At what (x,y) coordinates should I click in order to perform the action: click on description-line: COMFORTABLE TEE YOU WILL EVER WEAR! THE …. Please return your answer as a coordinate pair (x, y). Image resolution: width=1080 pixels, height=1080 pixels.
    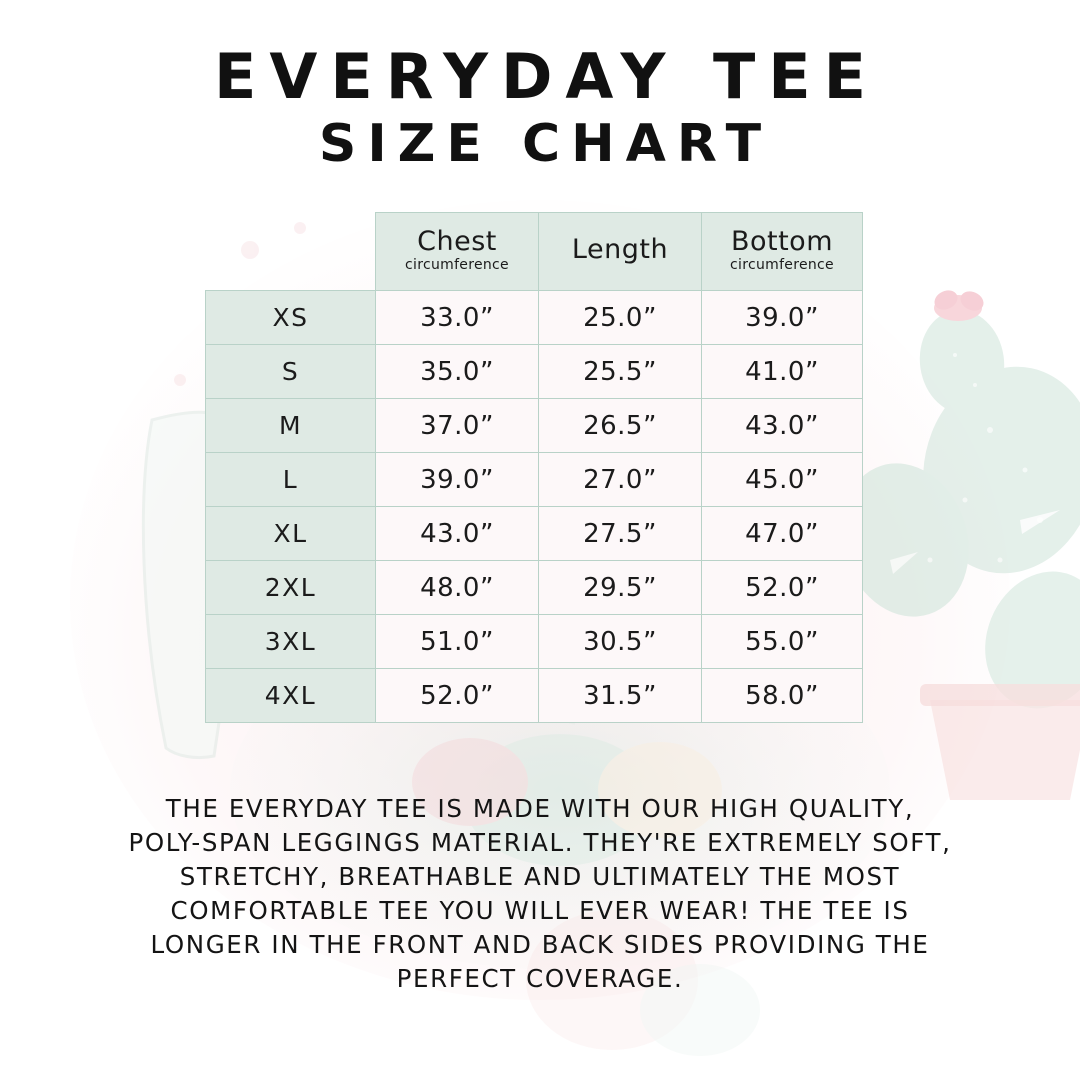
    Looking at the image, I should click on (540, 910).